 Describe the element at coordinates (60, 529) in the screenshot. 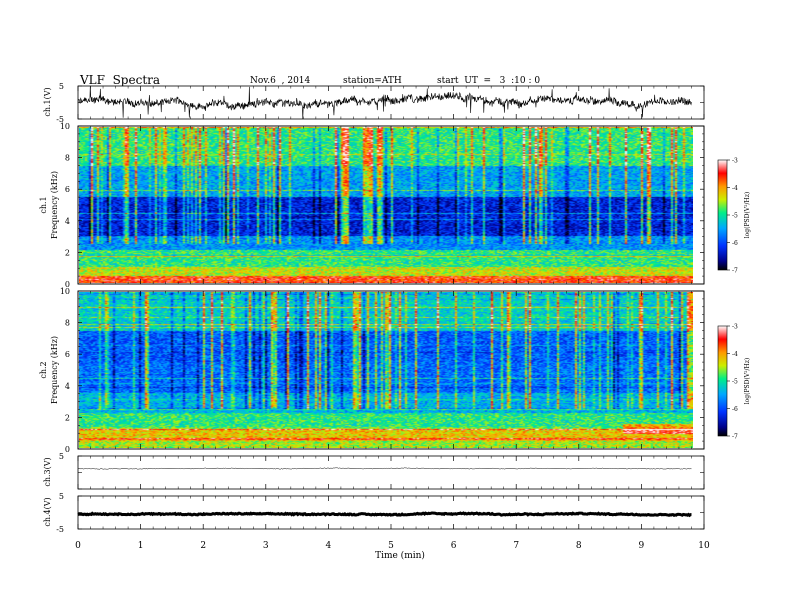

I see `ch4-ytick-minus5: -5` at that location.